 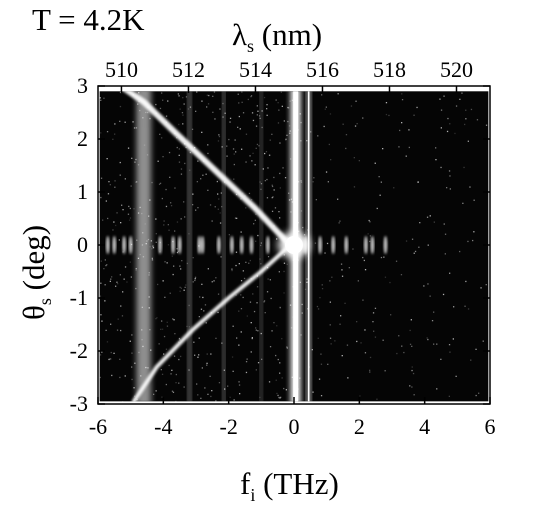 I want to click on y-axis-title-rest: (deg), so click(x=33, y=261).